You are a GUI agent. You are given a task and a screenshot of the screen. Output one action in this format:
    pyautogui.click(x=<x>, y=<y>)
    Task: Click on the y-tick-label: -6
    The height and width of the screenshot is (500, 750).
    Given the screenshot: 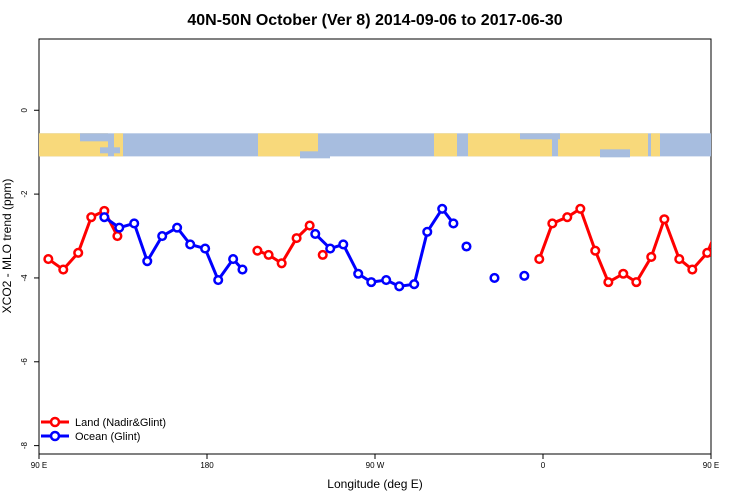 What is the action you would take?
    pyautogui.click(x=24, y=362)
    